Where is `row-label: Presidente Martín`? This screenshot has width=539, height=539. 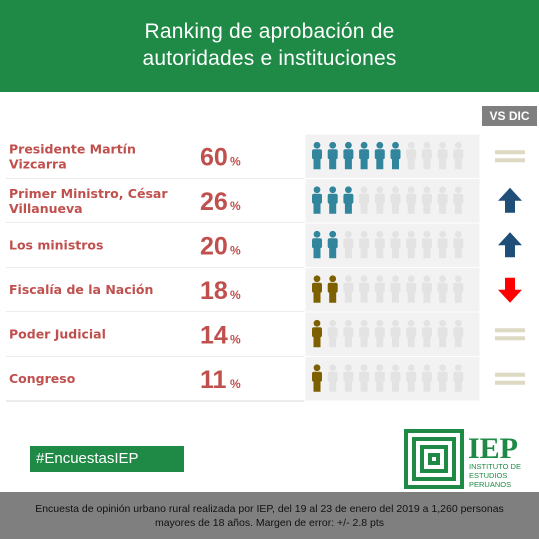
row-label: Presidente Martín is located at coordinates (72, 148).